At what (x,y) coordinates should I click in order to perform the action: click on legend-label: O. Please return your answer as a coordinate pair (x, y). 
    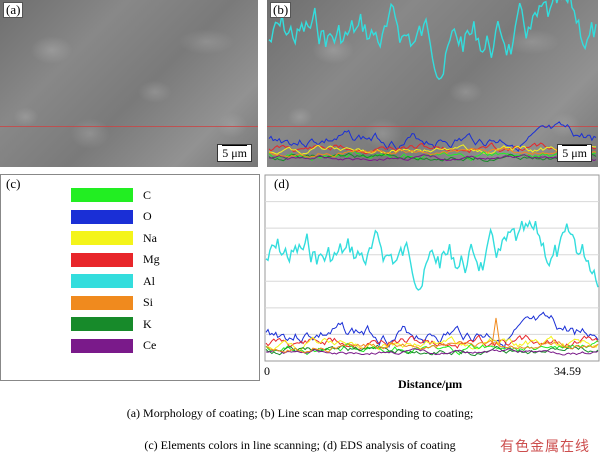
    Looking at the image, I should click on (147, 216).